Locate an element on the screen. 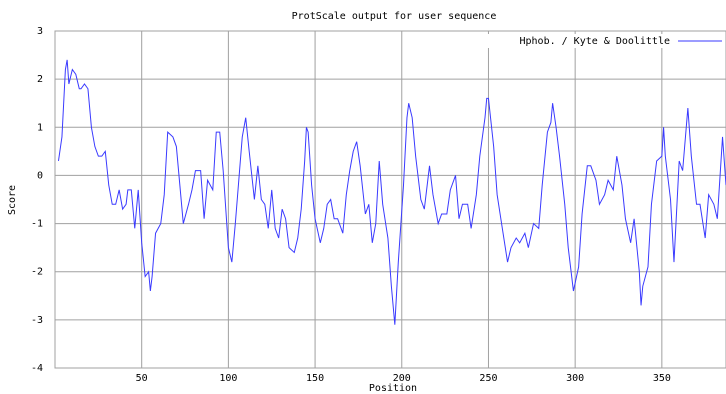  y-tick-label: -2 is located at coordinates (37, 272).